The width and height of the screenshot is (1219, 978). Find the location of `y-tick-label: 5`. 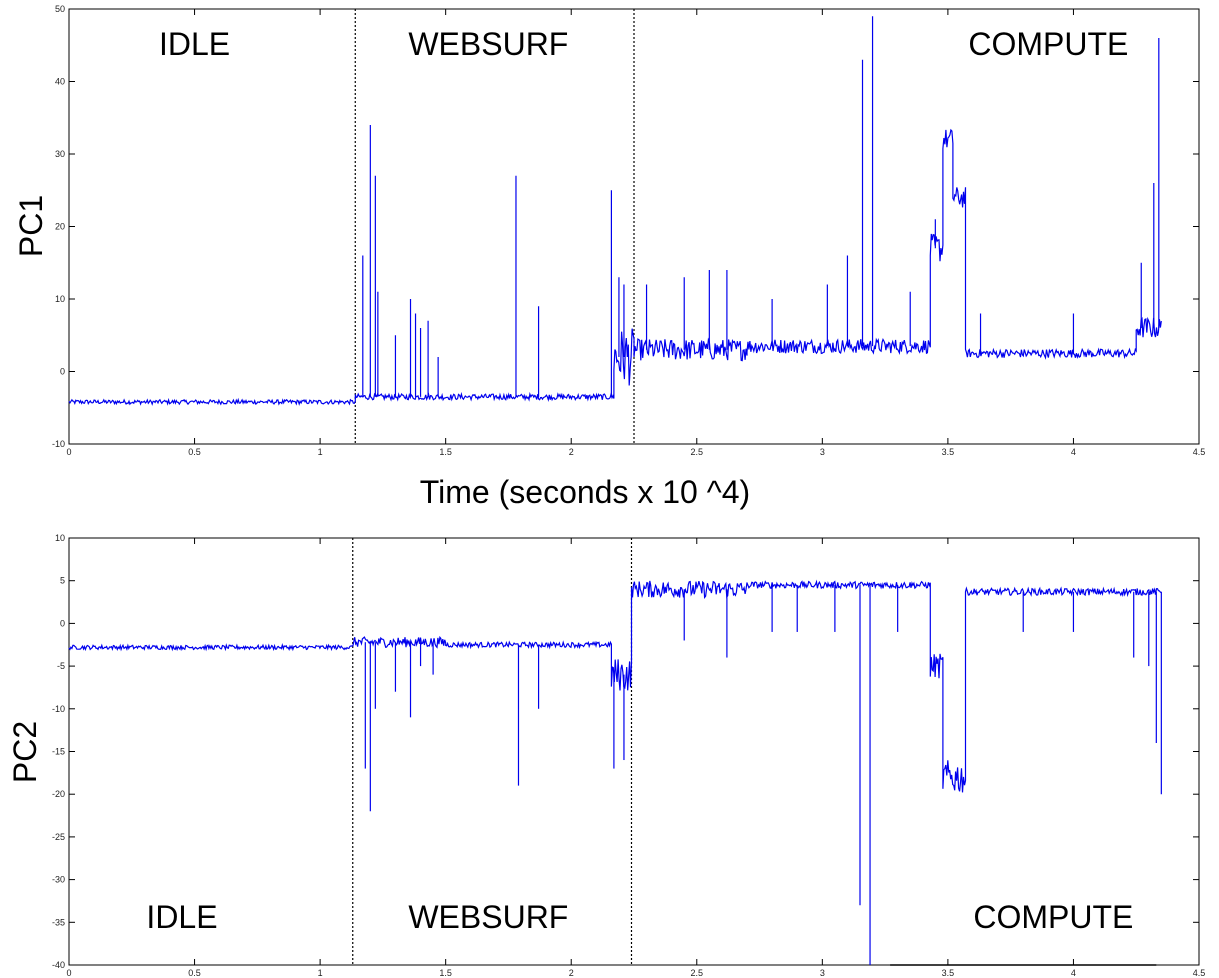

y-tick-label: 5 is located at coordinates (62, 581).